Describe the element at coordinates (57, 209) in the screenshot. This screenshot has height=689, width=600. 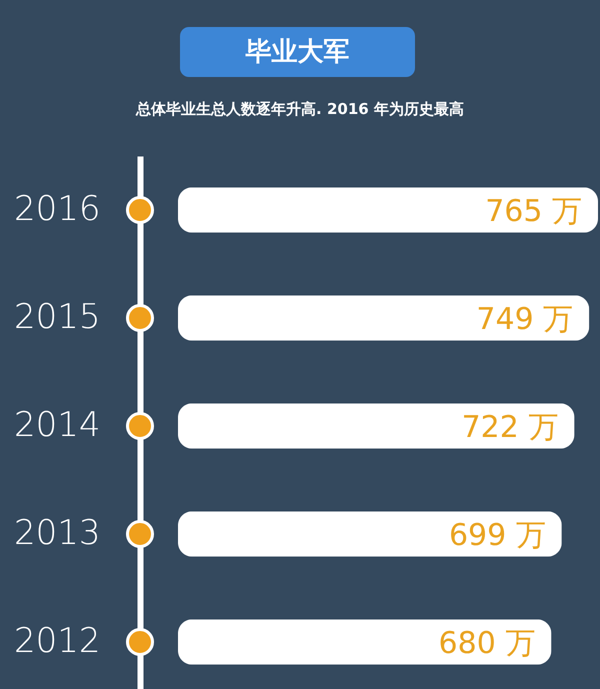
I see `y-tick-label: 2016` at that location.